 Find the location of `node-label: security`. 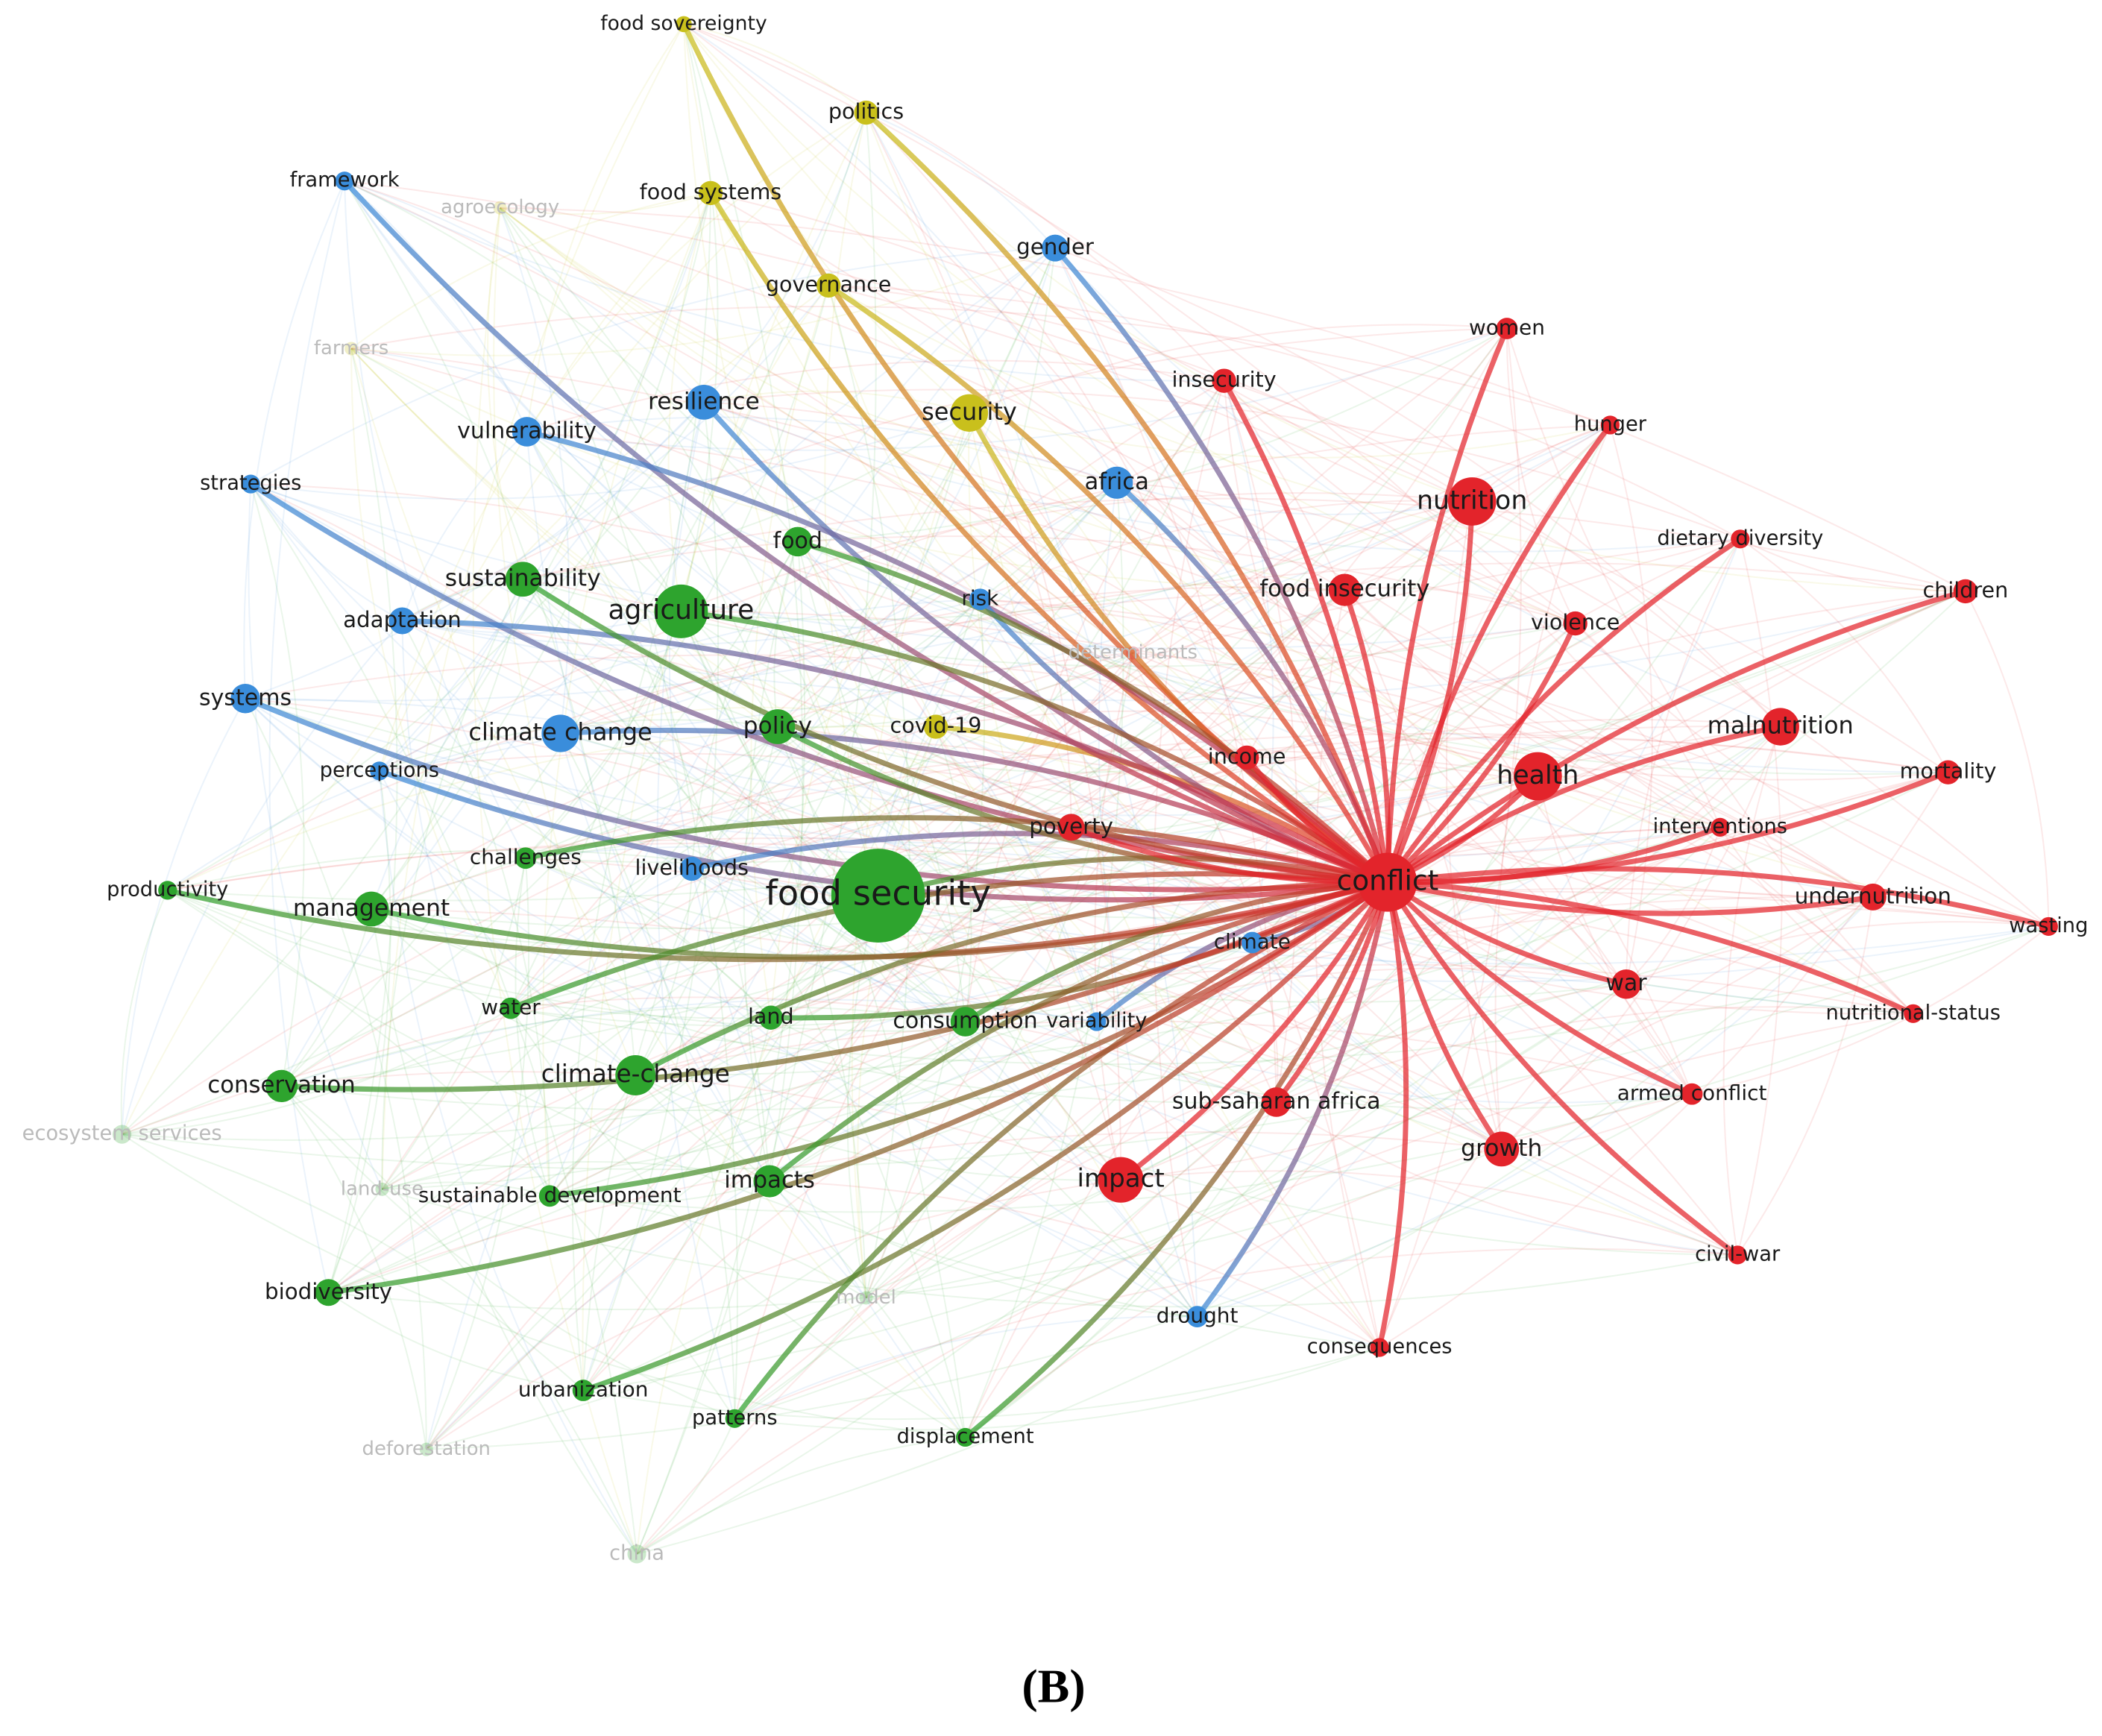

node-label: security is located at coordinates (969, 412).